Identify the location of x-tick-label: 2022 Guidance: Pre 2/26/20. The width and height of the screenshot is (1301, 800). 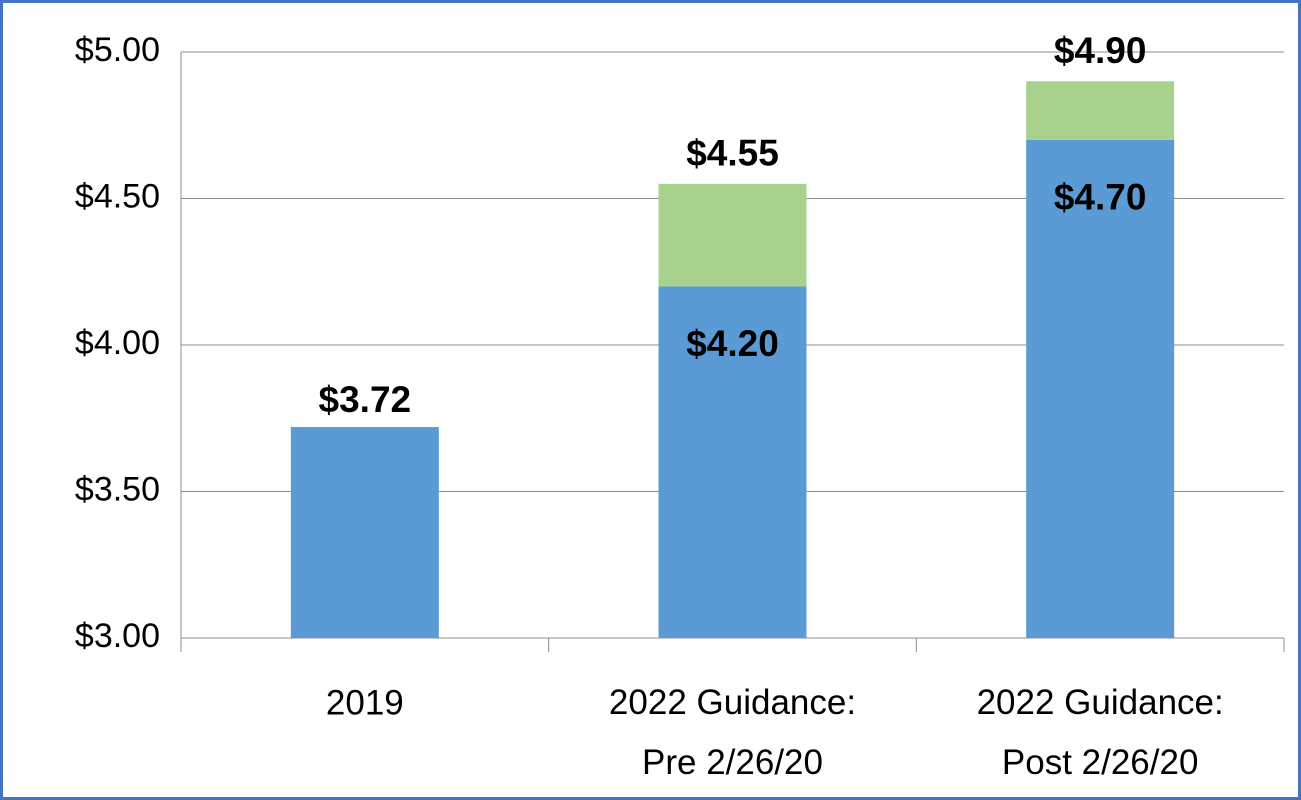
(732, 732).